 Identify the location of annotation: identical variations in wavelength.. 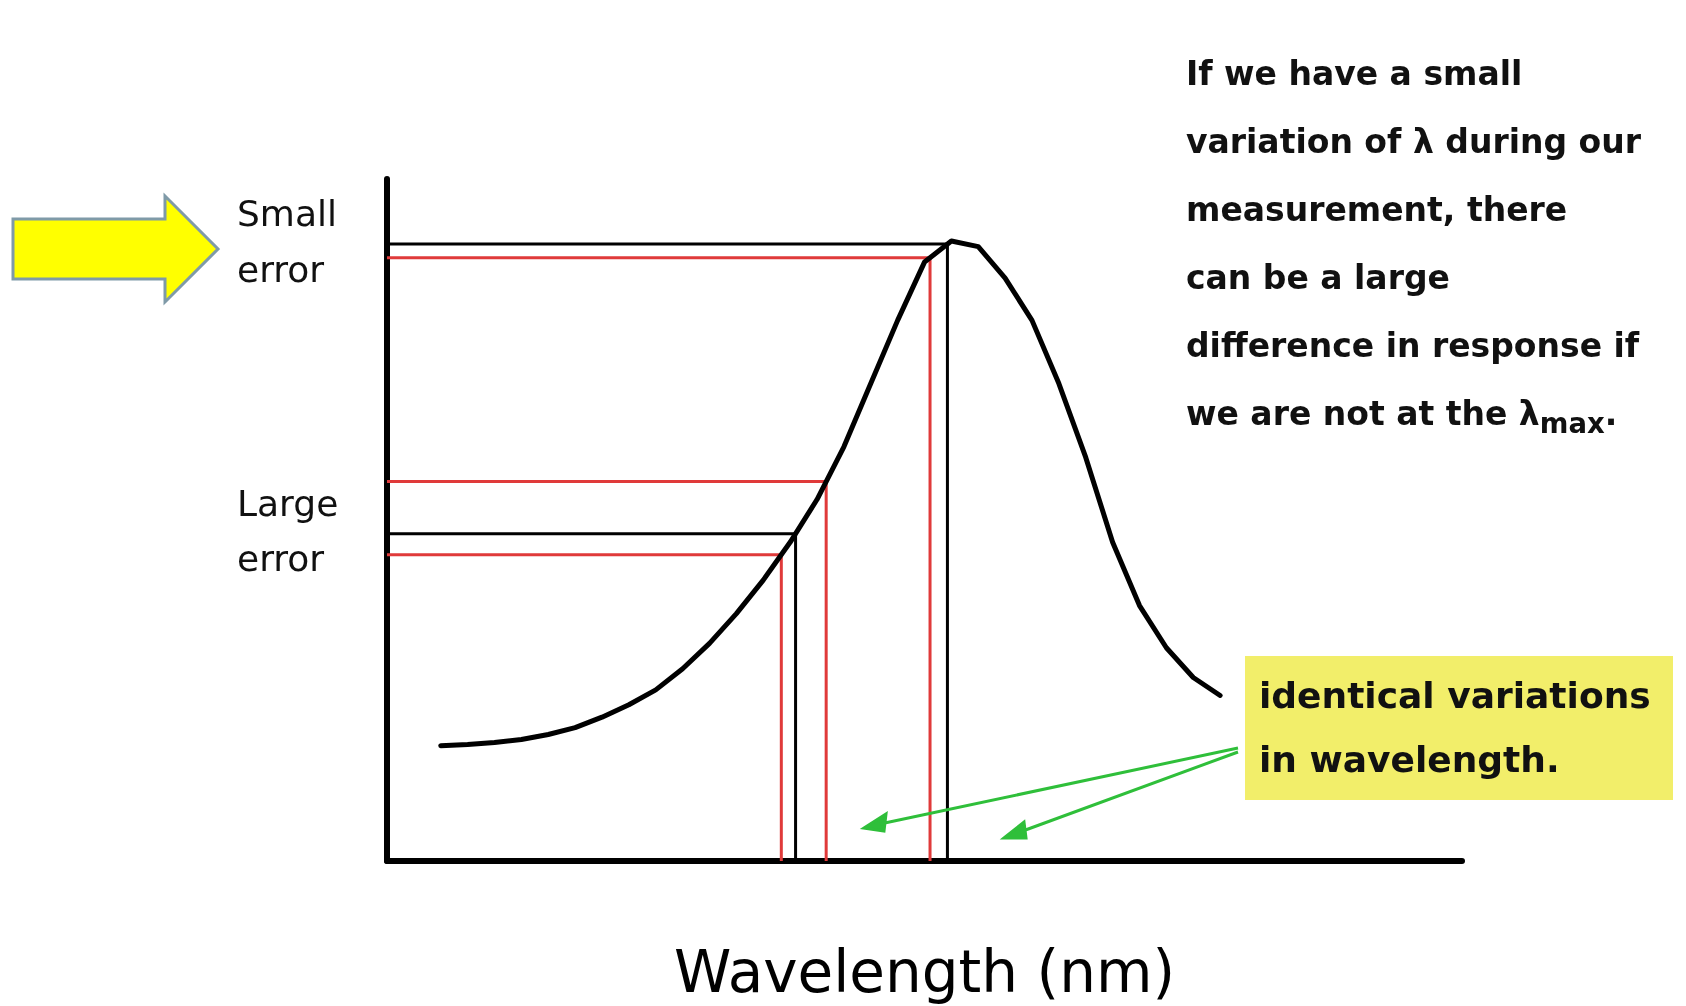
(1459, 728).